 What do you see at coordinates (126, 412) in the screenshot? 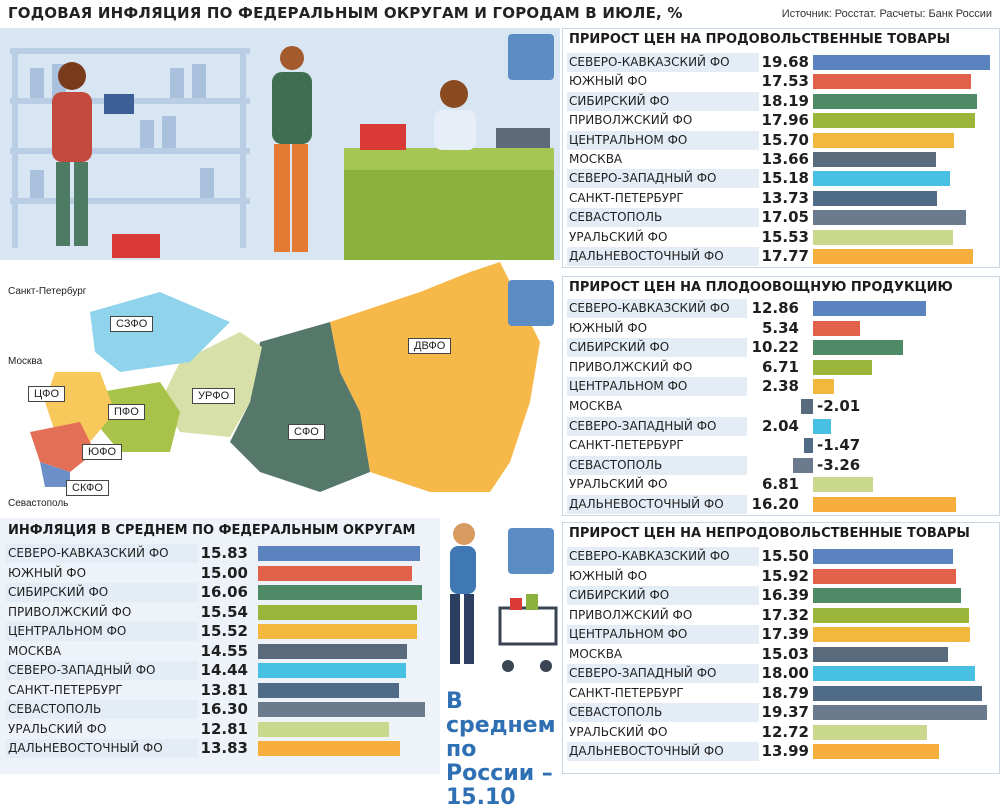
I see `label-pfo: ПФО` at bounding box center [126, 412].